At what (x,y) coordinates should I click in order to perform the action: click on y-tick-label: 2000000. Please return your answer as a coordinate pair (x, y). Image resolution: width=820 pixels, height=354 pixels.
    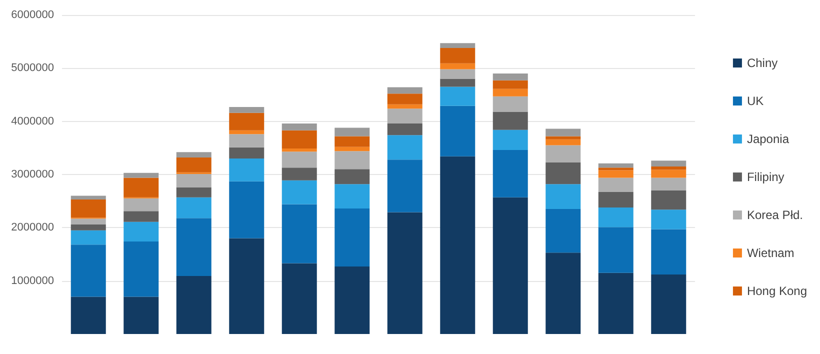
    Looking at the image, I should click on (32, 228).